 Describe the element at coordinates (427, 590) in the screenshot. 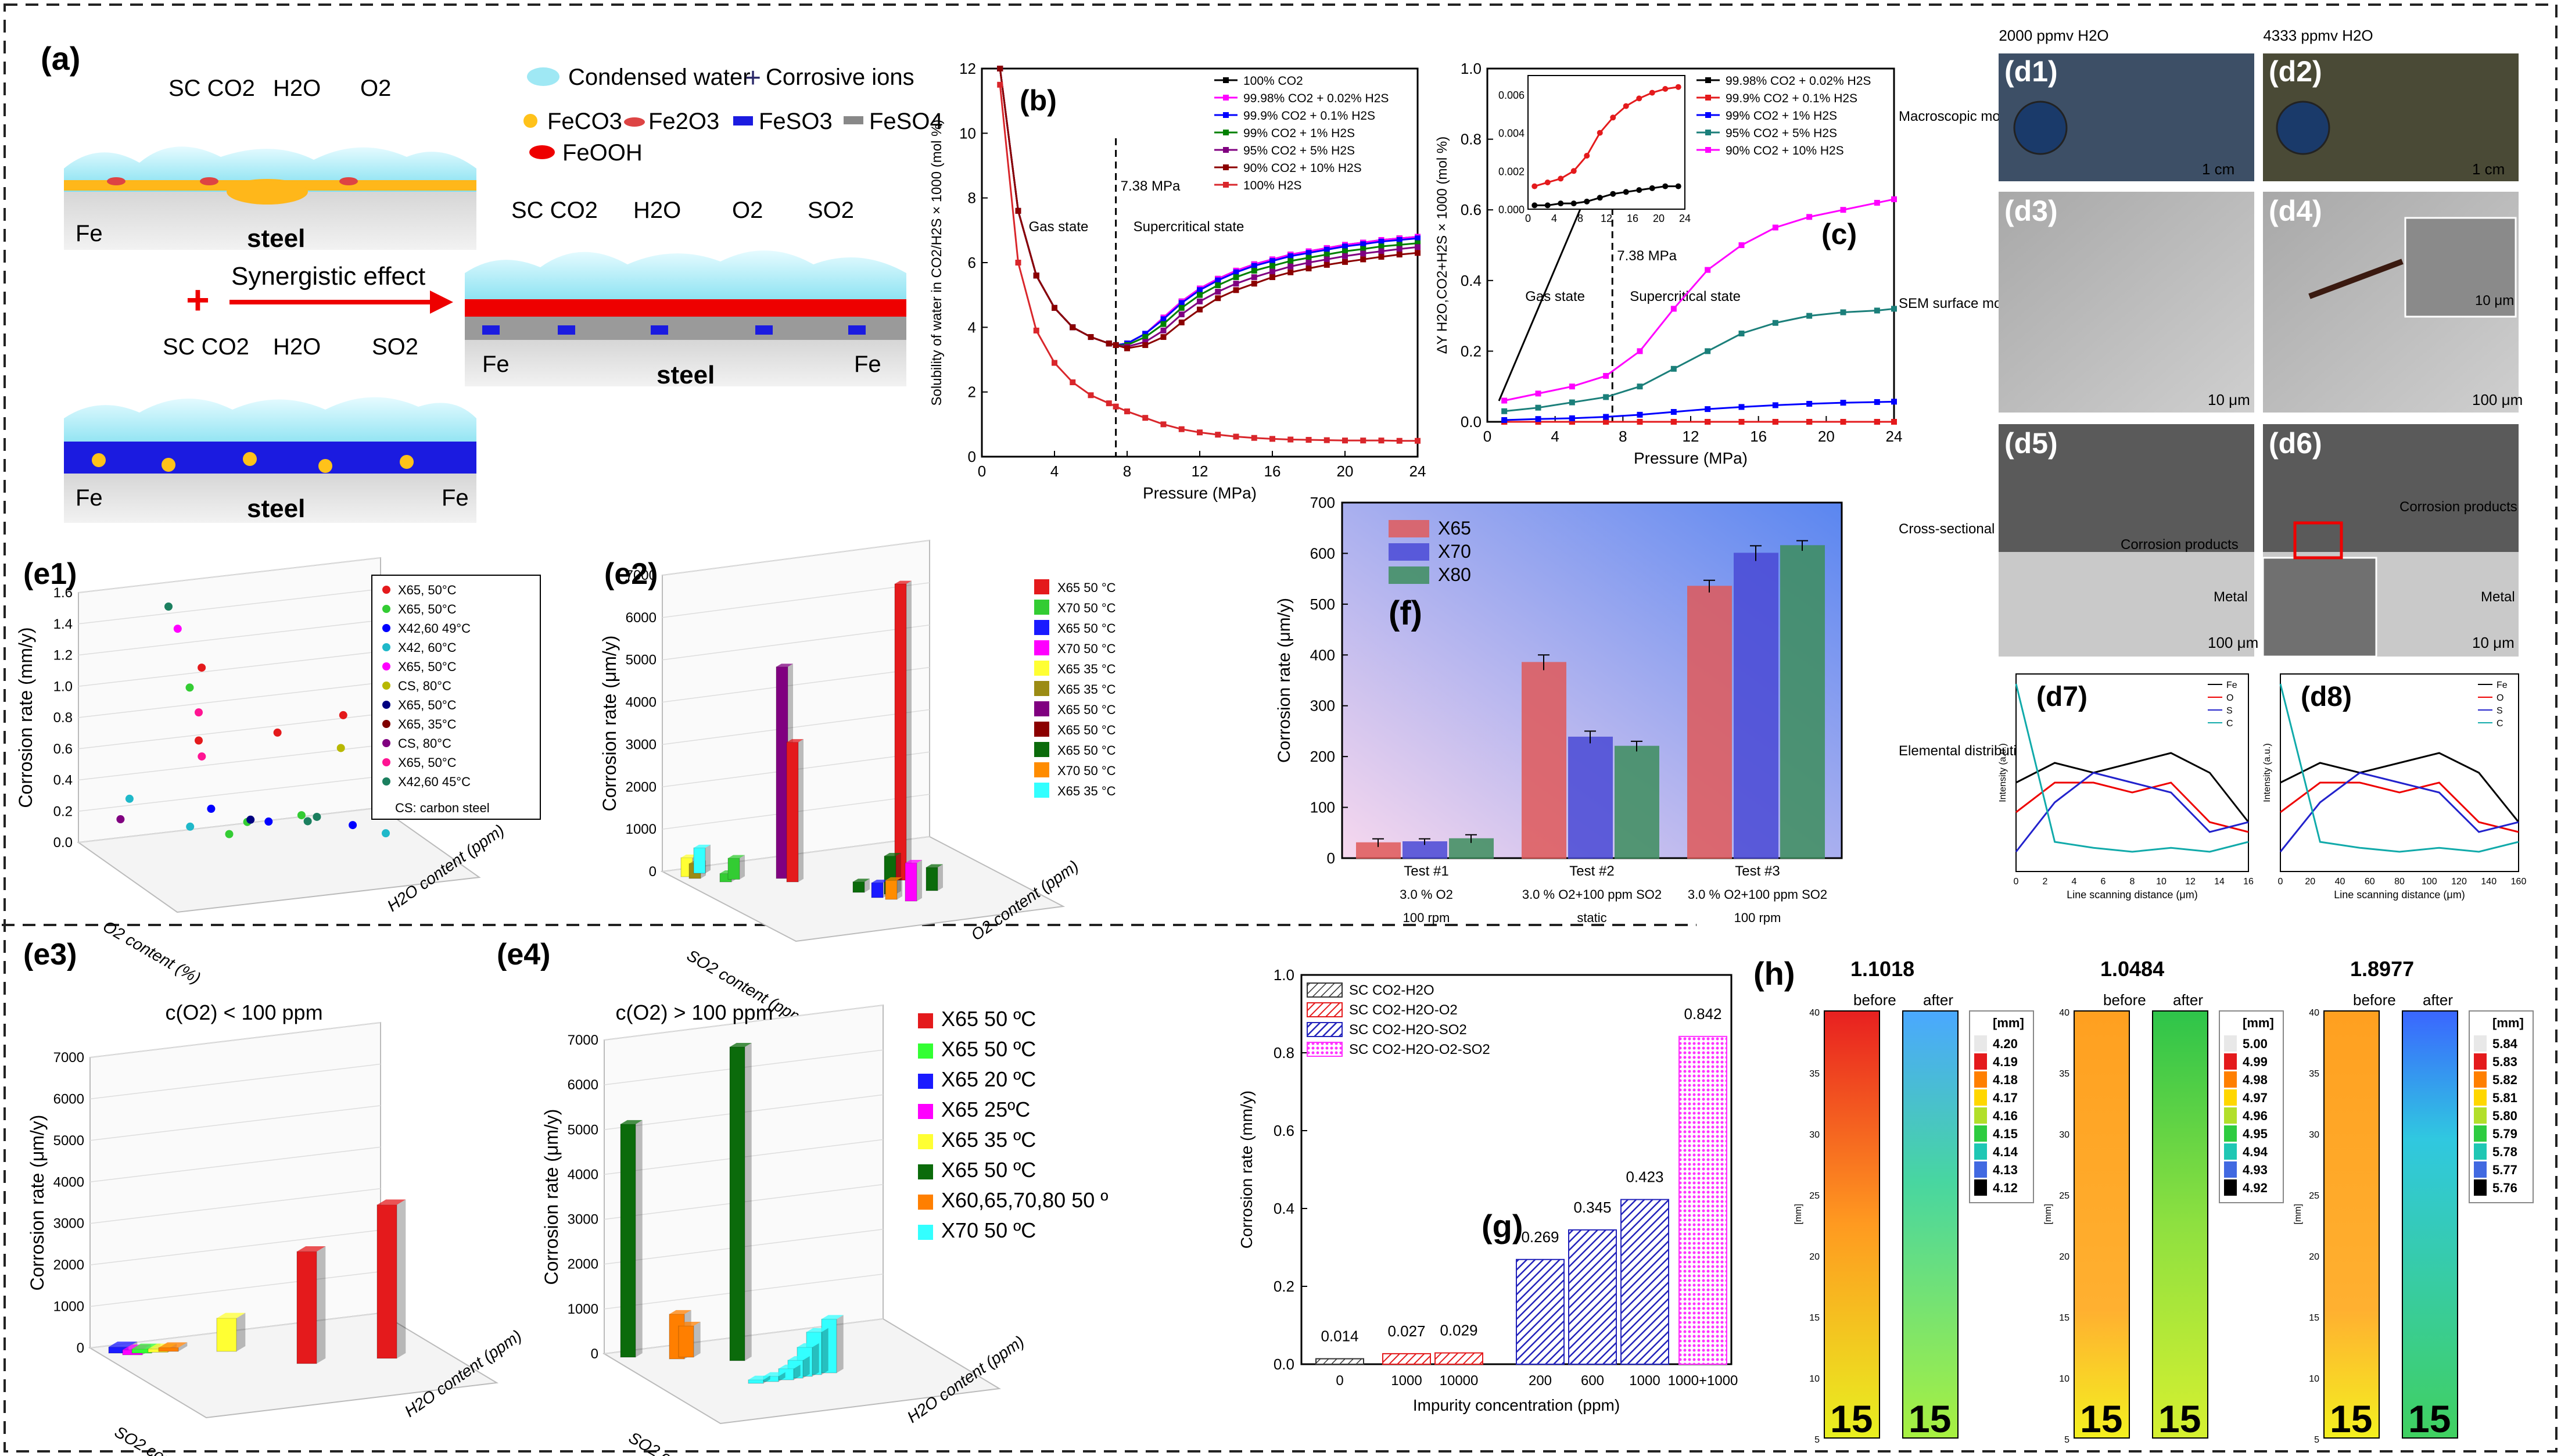

I see `legend-label: X65, 50°C` at that location.